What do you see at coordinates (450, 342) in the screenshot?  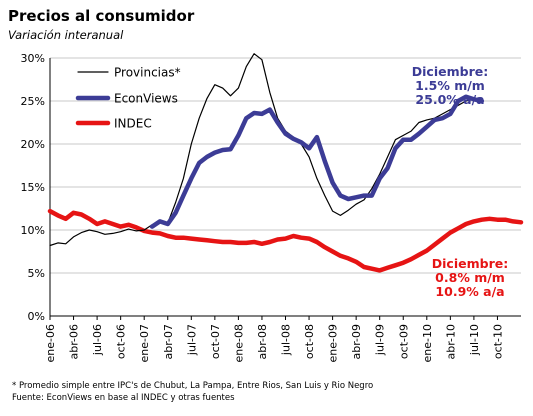 I see `x-tick-label: abr-10` at bounding box center [450, 342].